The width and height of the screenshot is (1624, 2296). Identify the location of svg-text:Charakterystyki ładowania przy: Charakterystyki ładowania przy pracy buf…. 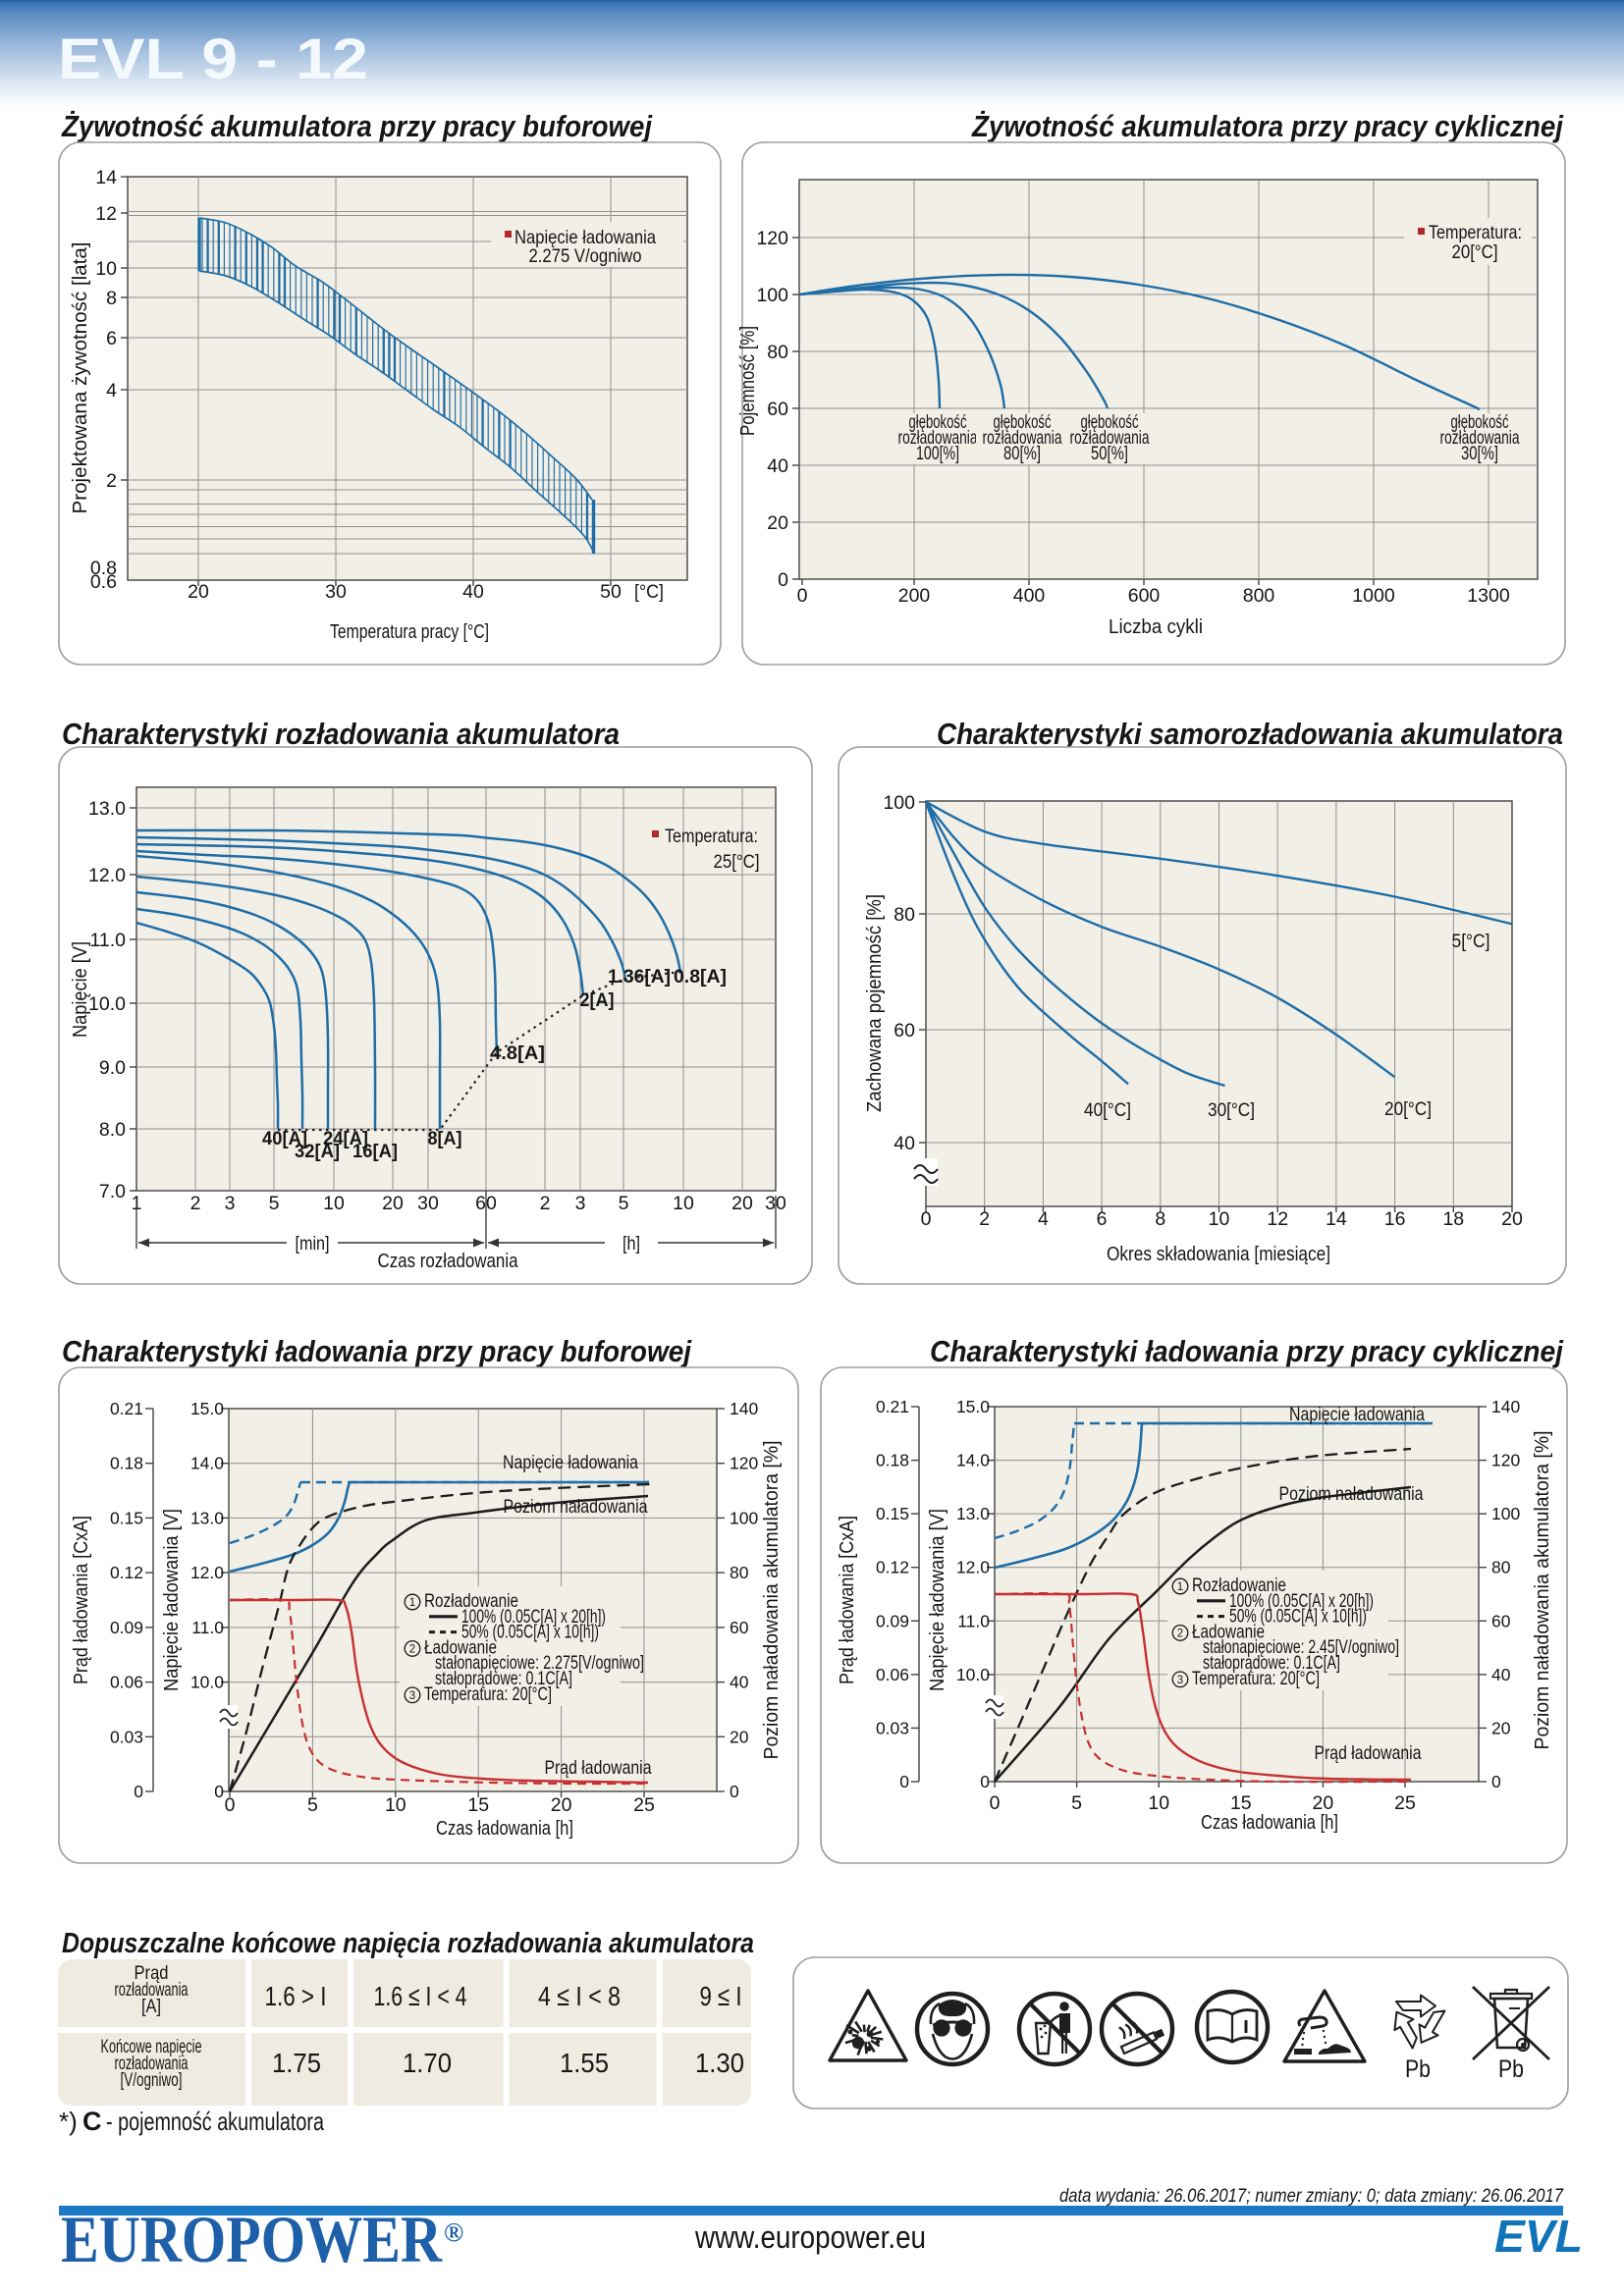
(376, 1351).